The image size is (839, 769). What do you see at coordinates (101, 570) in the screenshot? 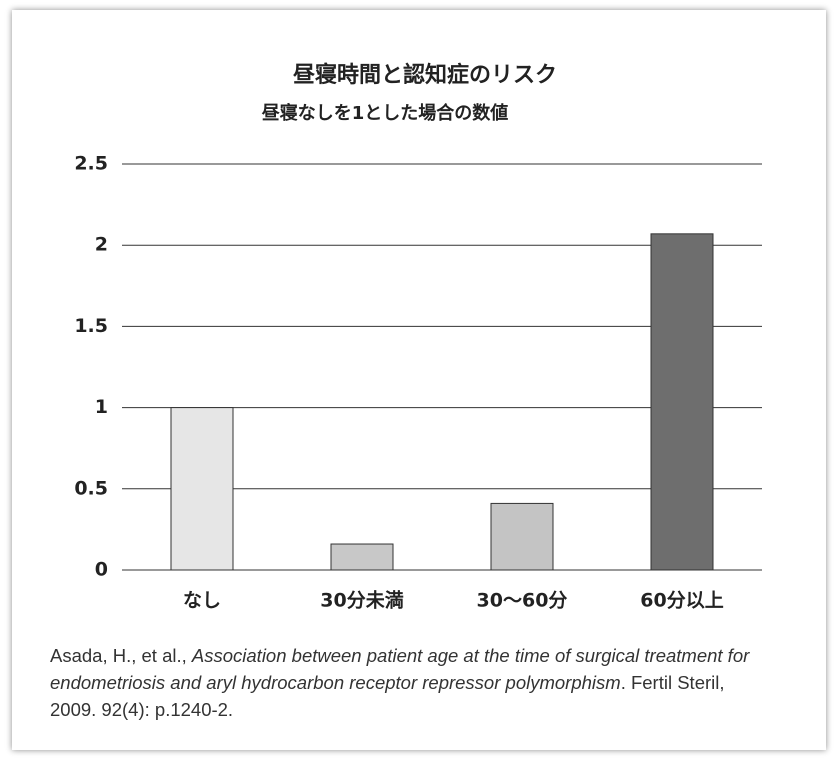
I see `y-tick-label: 0` at bounding box center [101, 570].